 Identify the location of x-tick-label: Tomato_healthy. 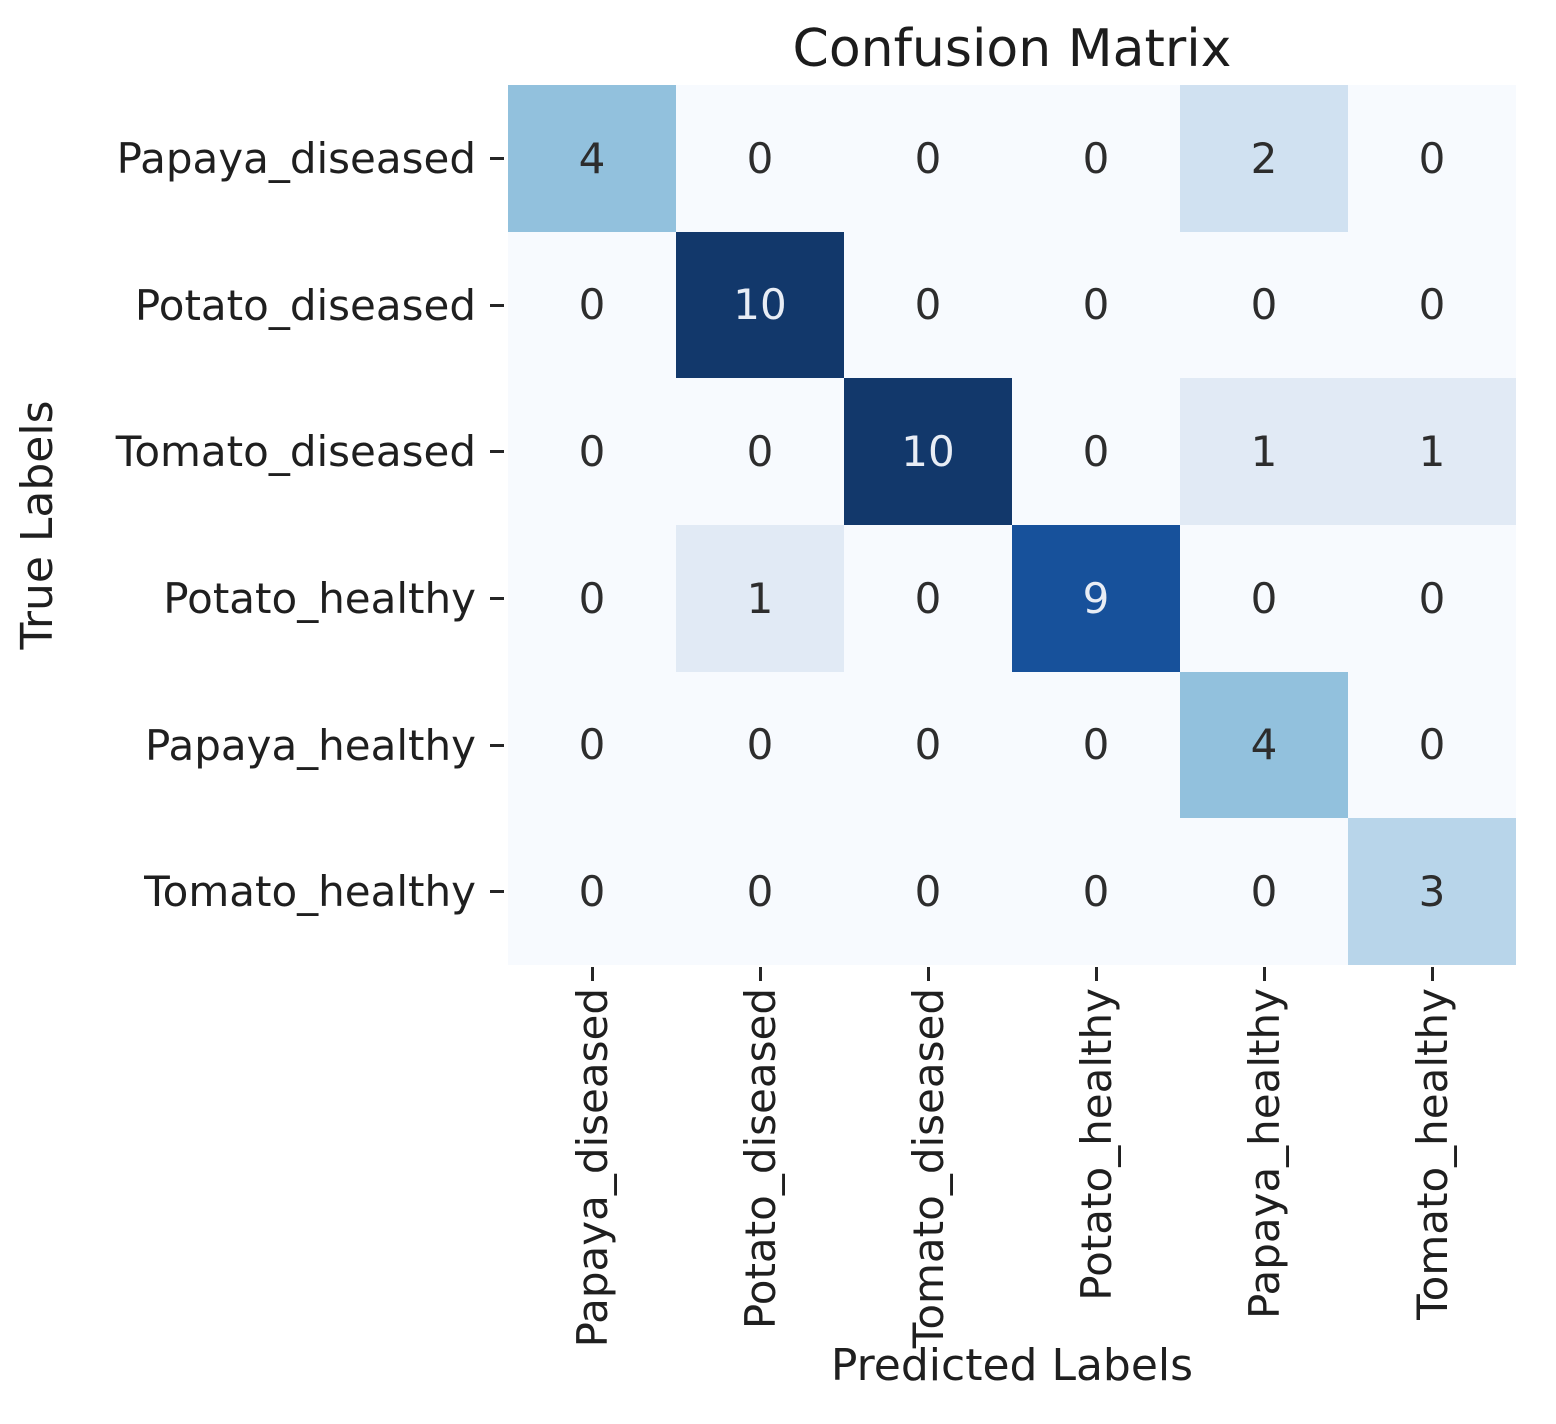
(1432, 1154).